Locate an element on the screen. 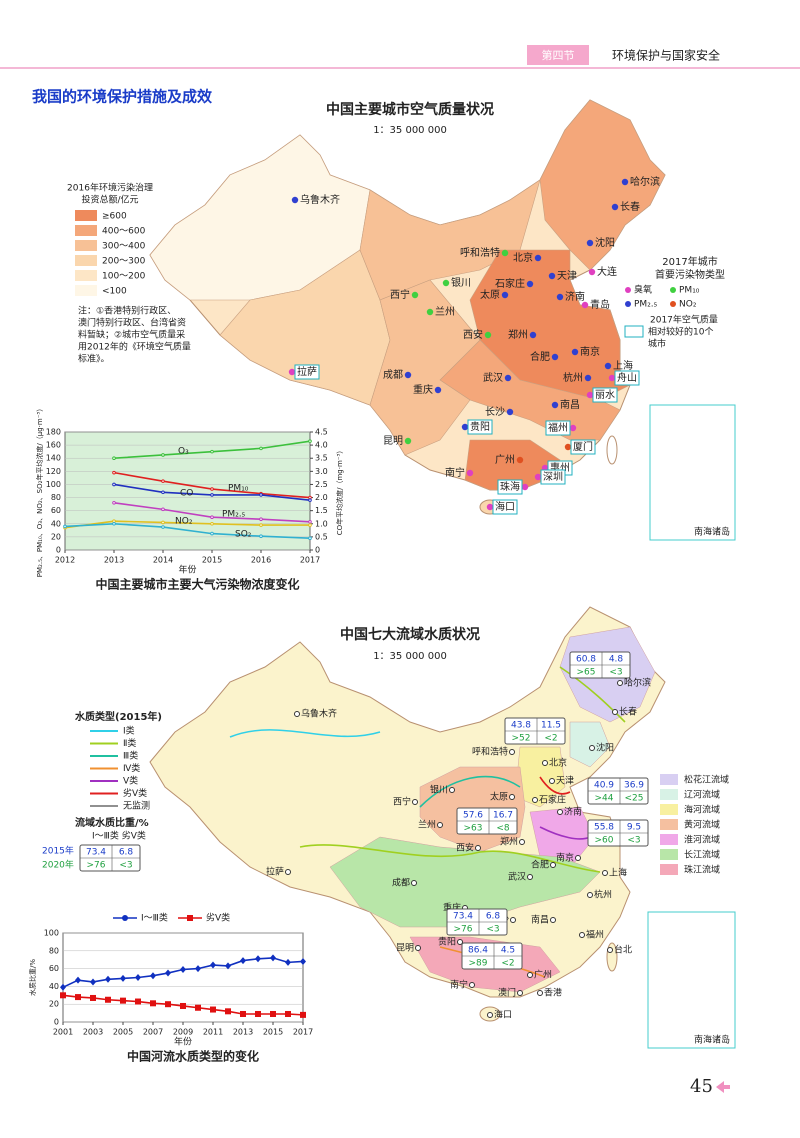 The width and height of the screenshot is (800, 1138). city-label: 西宁 is located at coordinates (400, 294).